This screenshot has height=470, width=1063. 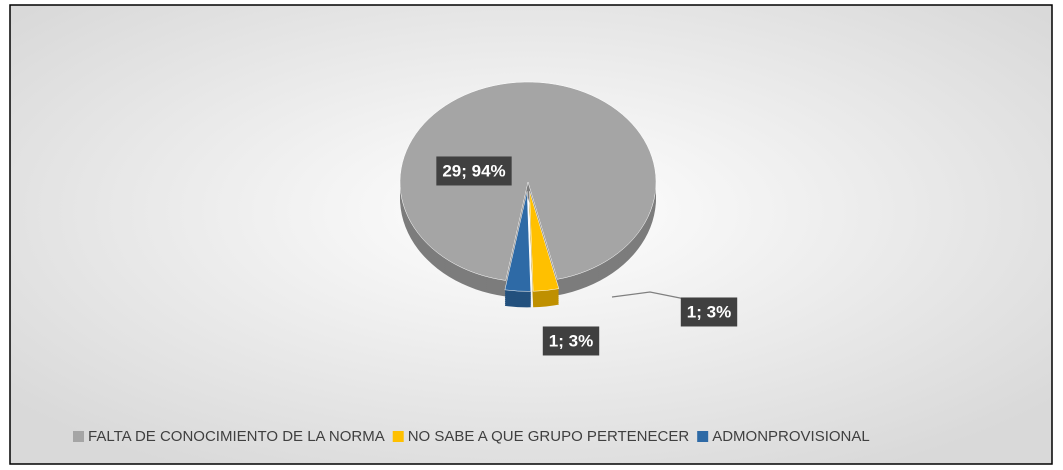 I want to click on legend-label: FALTA DE CONOCIMIENTO DE LA NORMA, so click(x=236, y=436).